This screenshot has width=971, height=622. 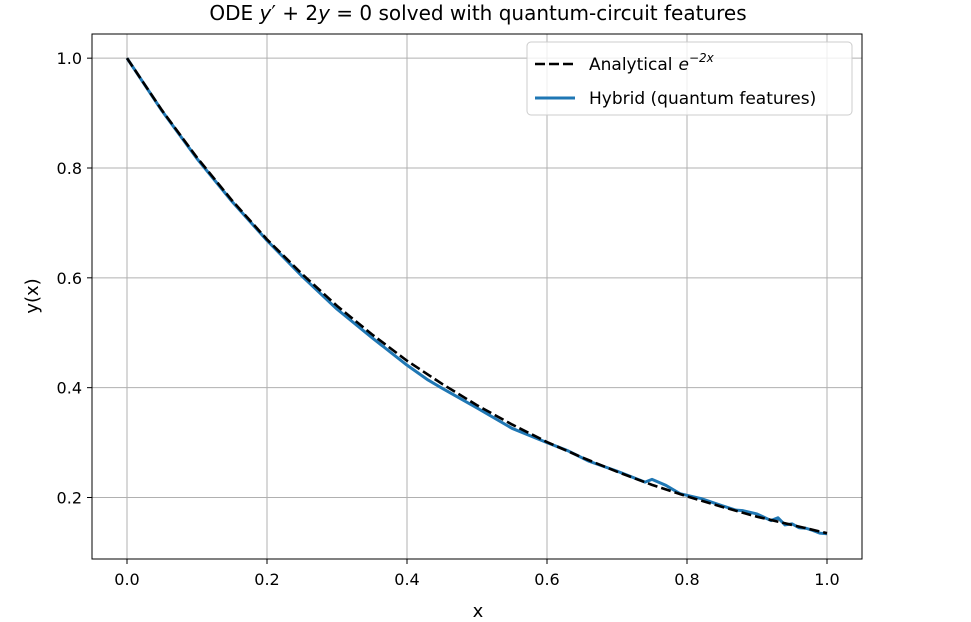 I want to click on legend-label-analytical: Analytical e−2x, so click(x=652, y=63).